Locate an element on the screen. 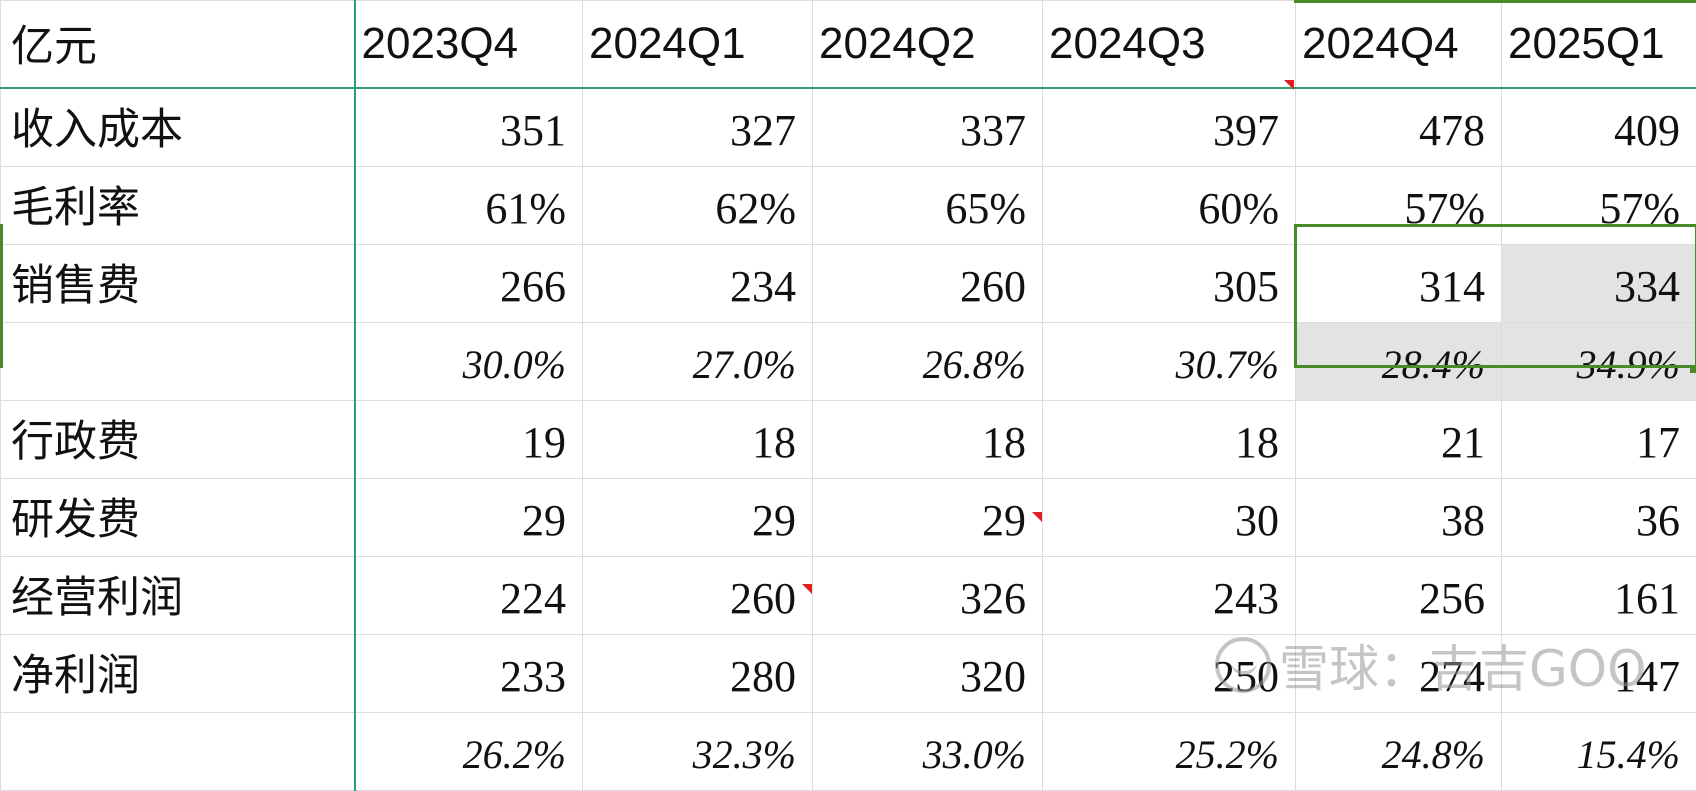 Image resolution: width=1696 pixels, height=791 pixels. row-label-cell: 行政费 is located at coordinates (178, 440).